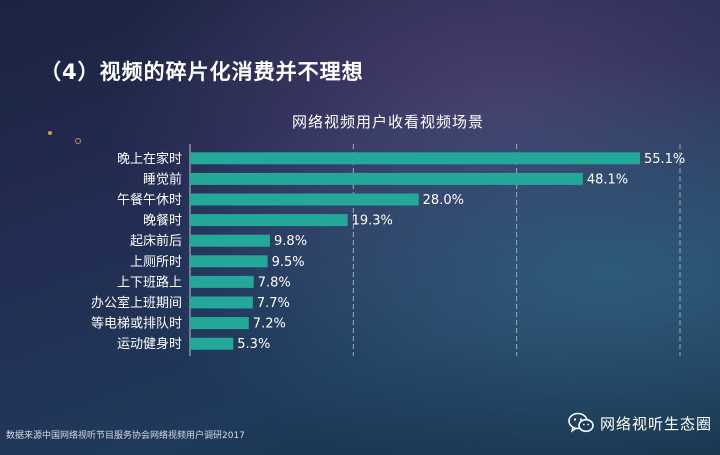  Describe the element at coordinates (607, 179) in the screenshot. I see `value-label: 48.1%` at that location.